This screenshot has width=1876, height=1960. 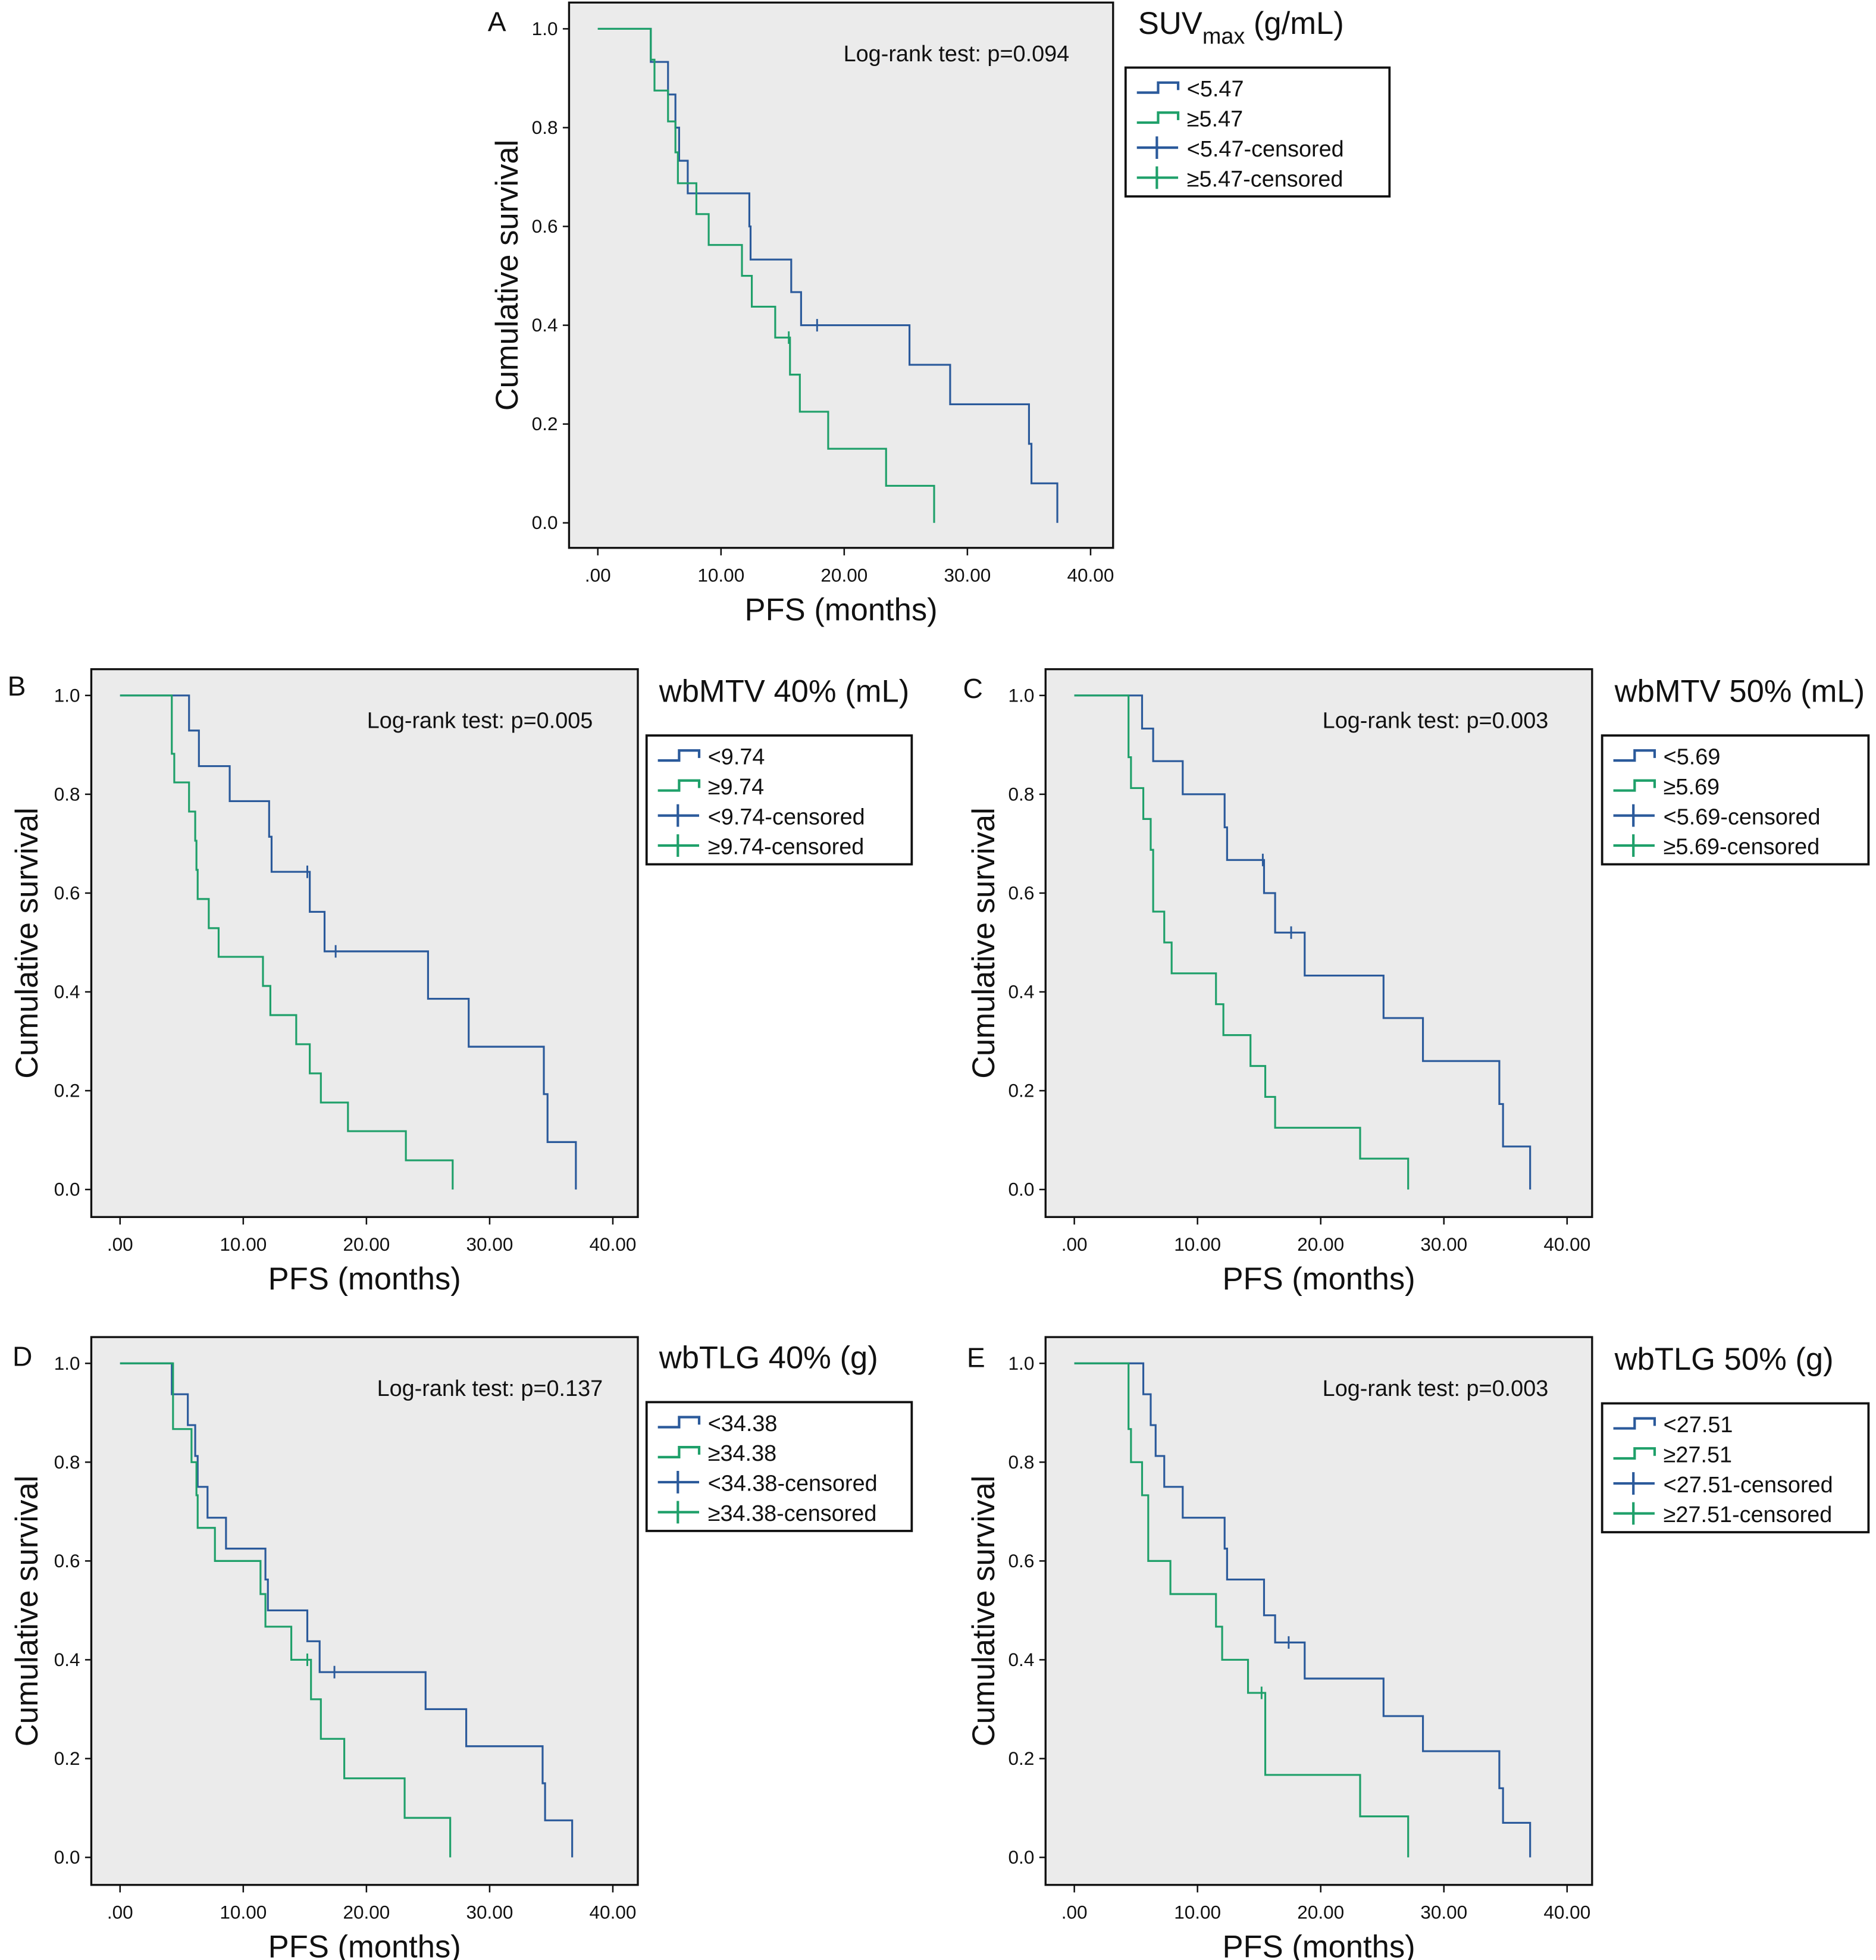 I want to click on log-rank-annotation: Log-rank test: p=0.094, so click(x=957, y=54).